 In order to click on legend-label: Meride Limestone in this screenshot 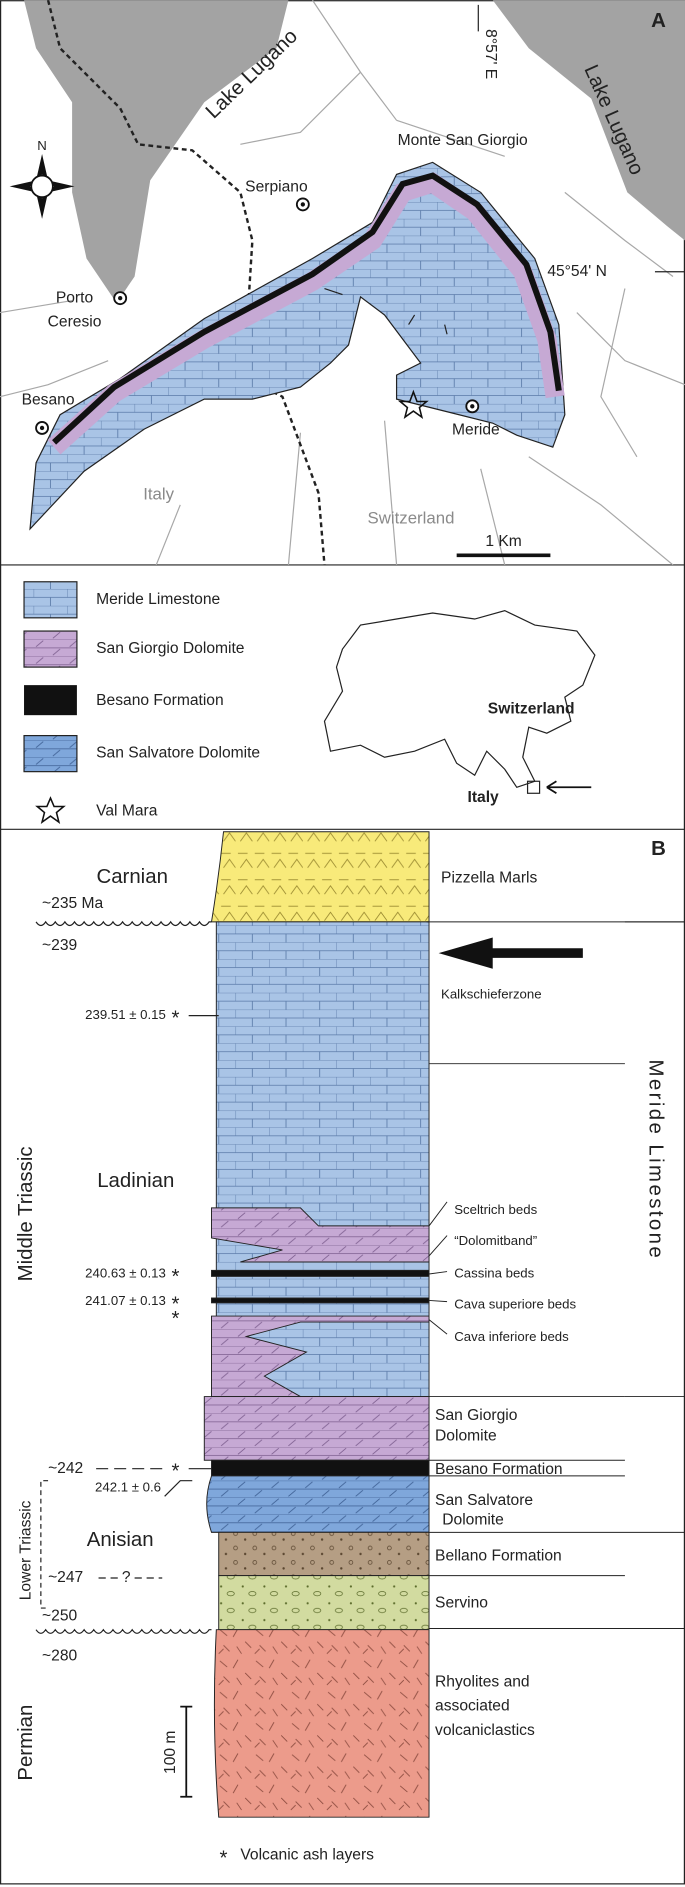, I will do `click(158, 599)`.